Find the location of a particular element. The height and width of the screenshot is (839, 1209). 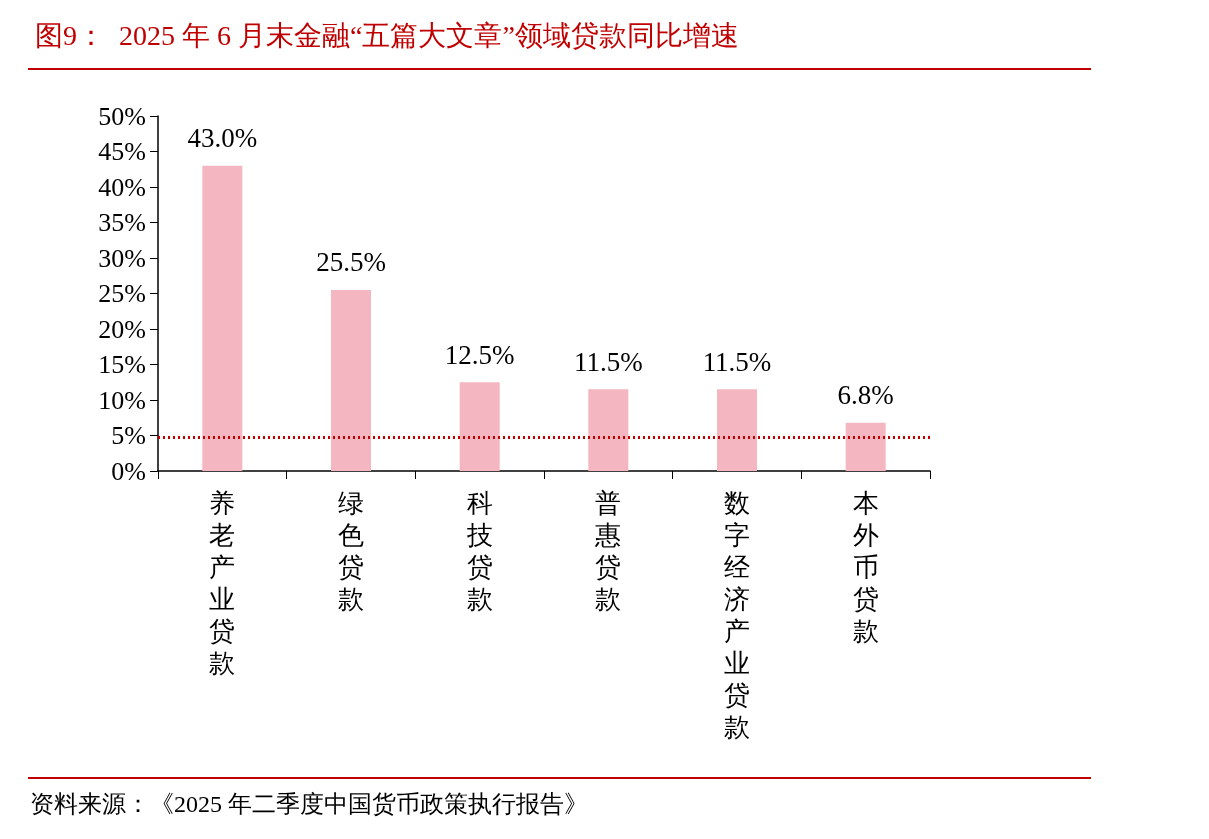

y-tick-label: 30% is located at coordinates (122, 258).